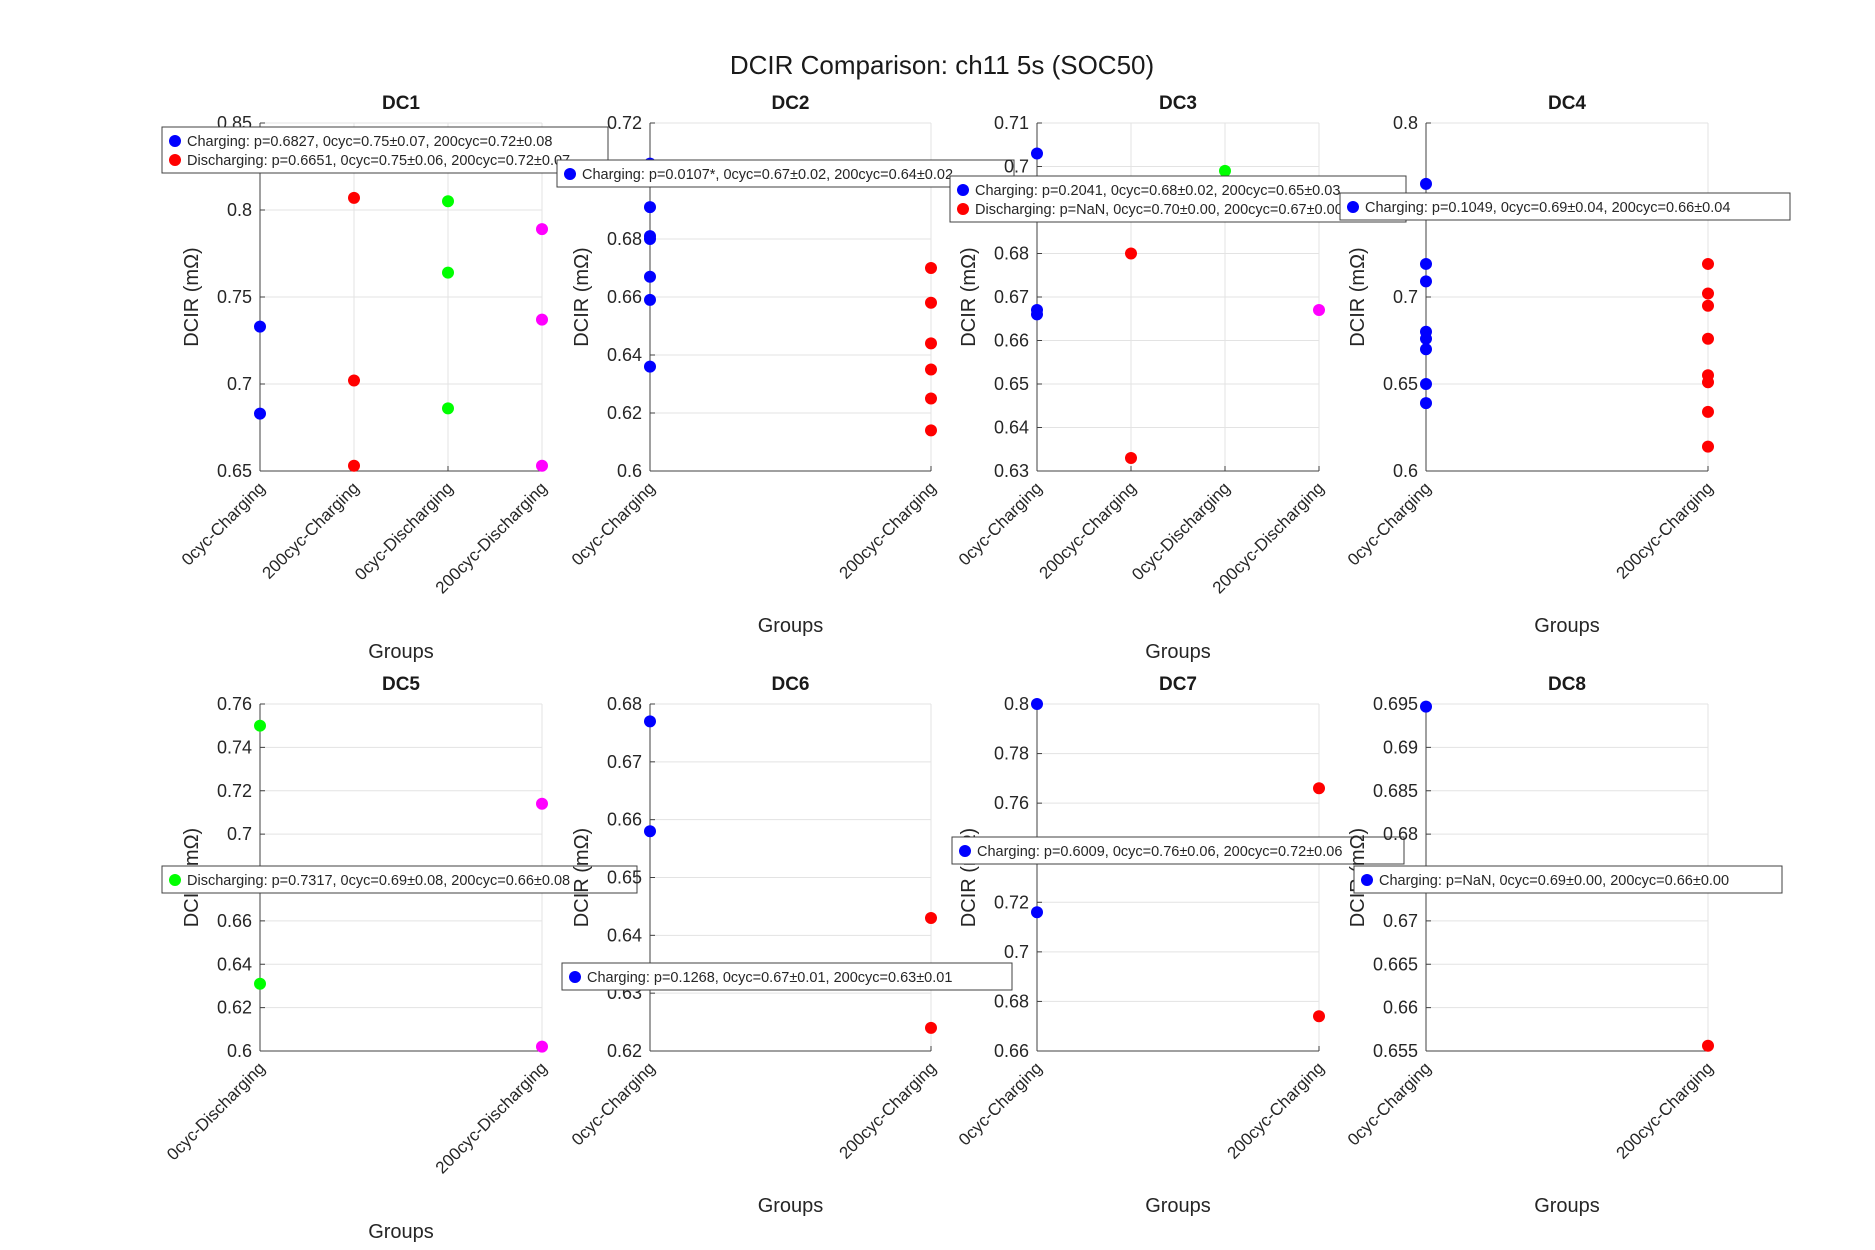 Image resolution: width=1875 pixels, height=1250 pixels. What do you see at coordinates (234, 471) in the screenshot?
I see `y-tick-label: 0.65` at bounding box center [234, 471].